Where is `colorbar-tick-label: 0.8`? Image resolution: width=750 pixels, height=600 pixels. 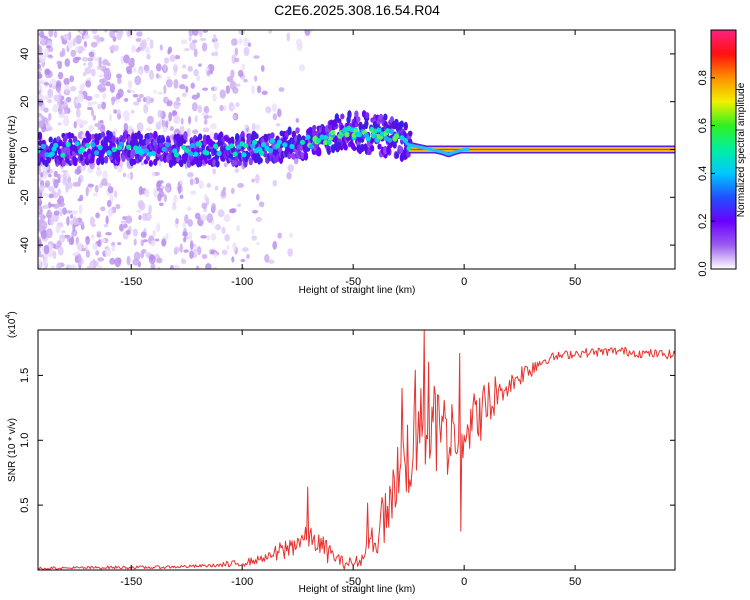
colorbar-tick-label: 0.8 is located at coordinates (703, 77).